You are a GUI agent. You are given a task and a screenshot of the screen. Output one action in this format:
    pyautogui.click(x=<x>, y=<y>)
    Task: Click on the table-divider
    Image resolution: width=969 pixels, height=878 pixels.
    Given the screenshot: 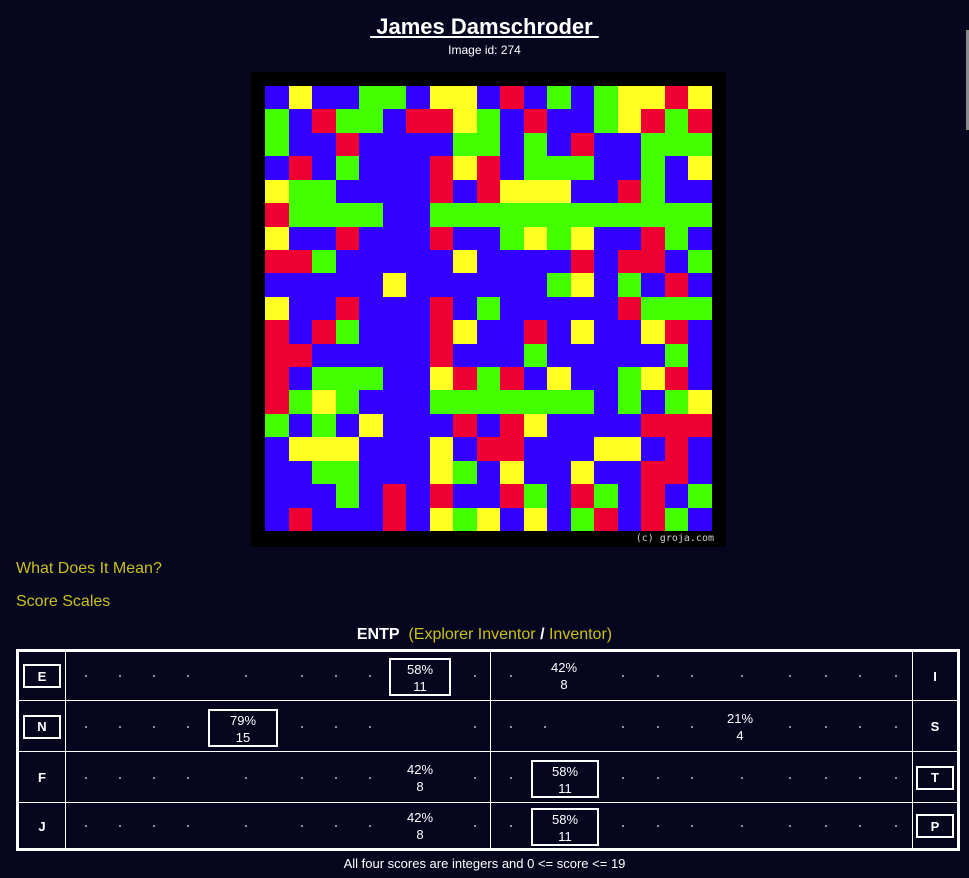 What is the action you would take?
    pyautogui.click(x=65, y=676)
    